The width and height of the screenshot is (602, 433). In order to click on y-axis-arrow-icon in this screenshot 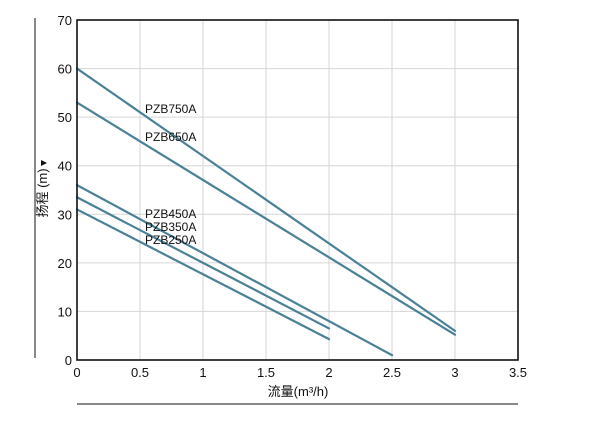, I will do `click(44, 163)`.